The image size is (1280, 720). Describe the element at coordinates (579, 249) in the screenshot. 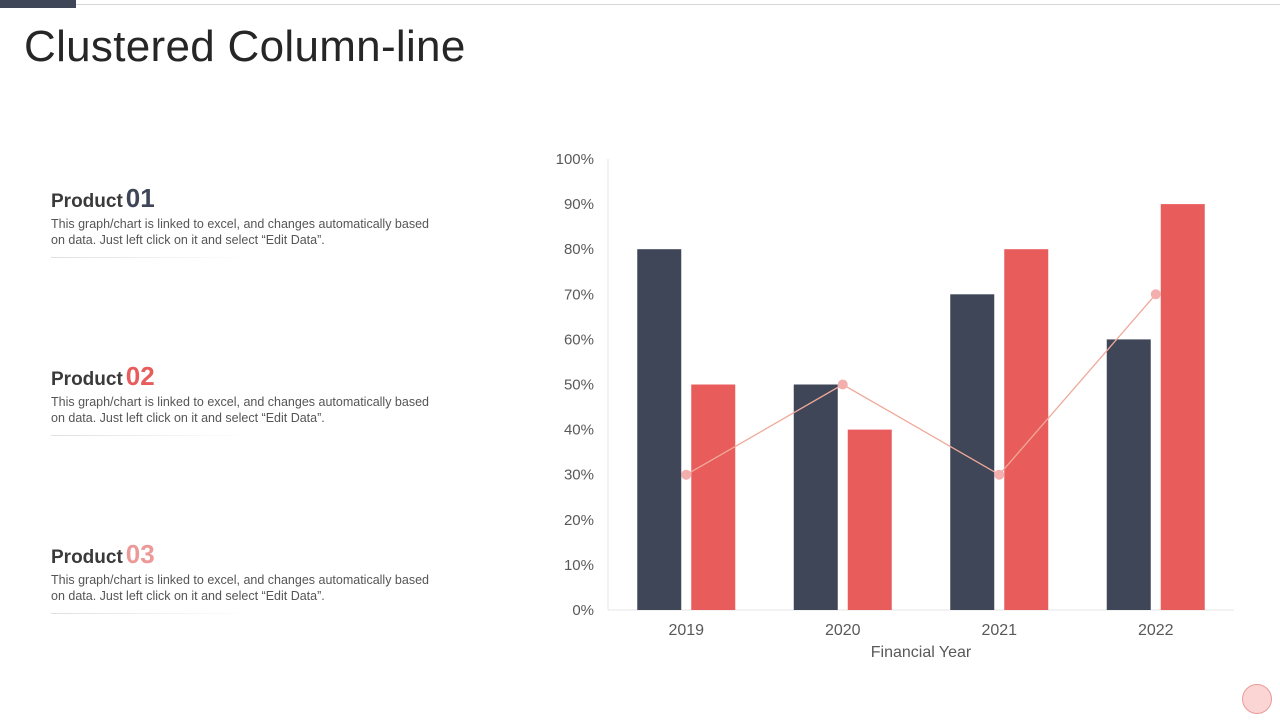

I see `y-tick-label: 80%` at that location.